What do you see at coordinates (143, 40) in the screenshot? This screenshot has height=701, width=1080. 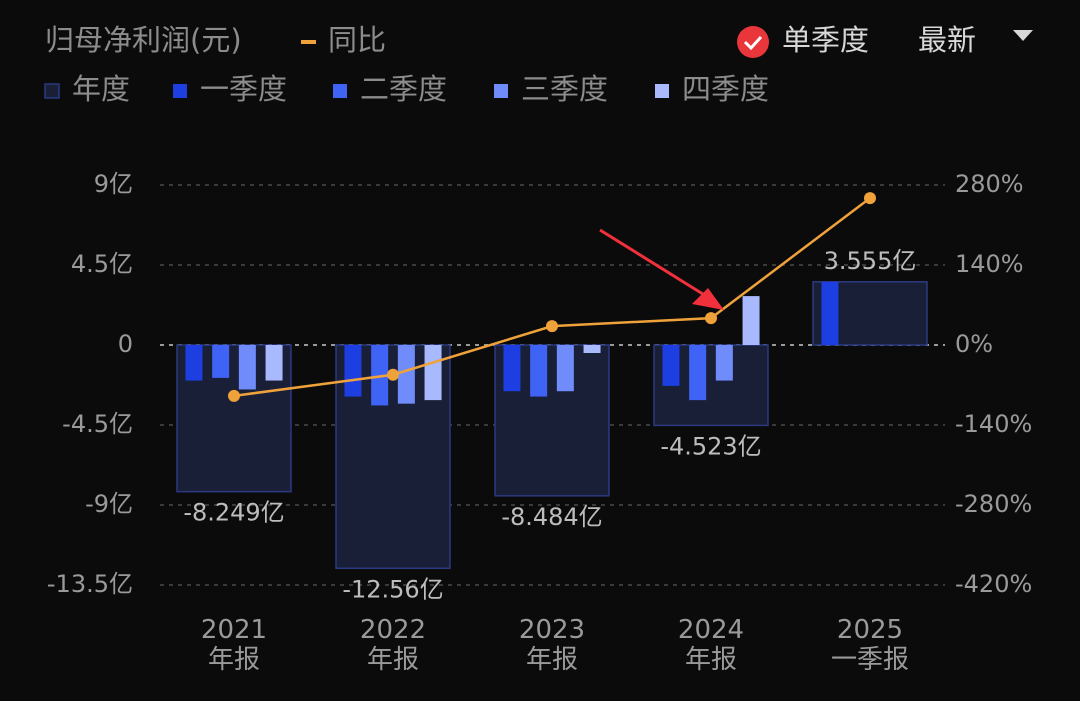 I see `chart-title: 归母净利润(元)` at bounding box center [143, 40].